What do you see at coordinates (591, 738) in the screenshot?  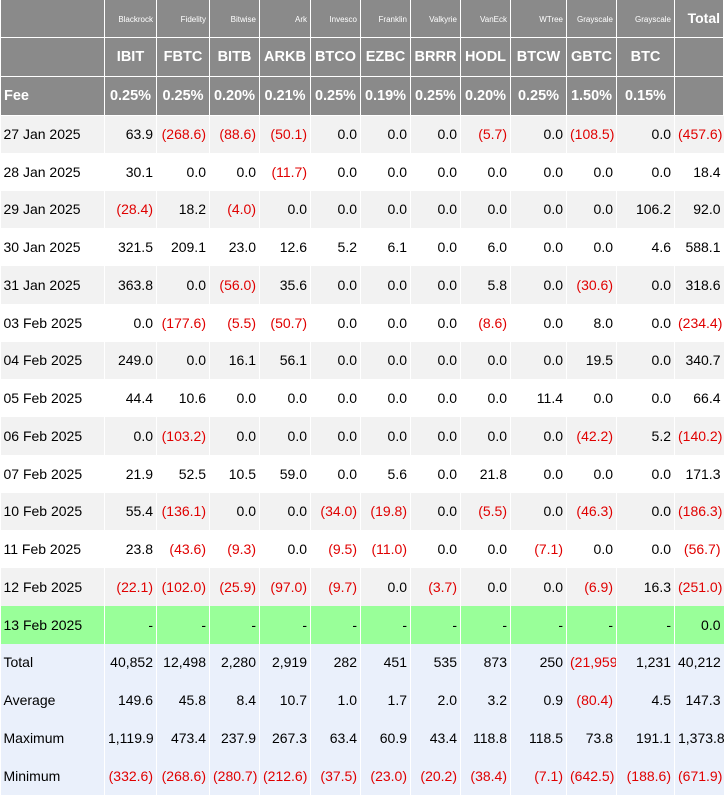 I see `stat-cell-gbtc: 73.8` at bounding box center [591, 738].